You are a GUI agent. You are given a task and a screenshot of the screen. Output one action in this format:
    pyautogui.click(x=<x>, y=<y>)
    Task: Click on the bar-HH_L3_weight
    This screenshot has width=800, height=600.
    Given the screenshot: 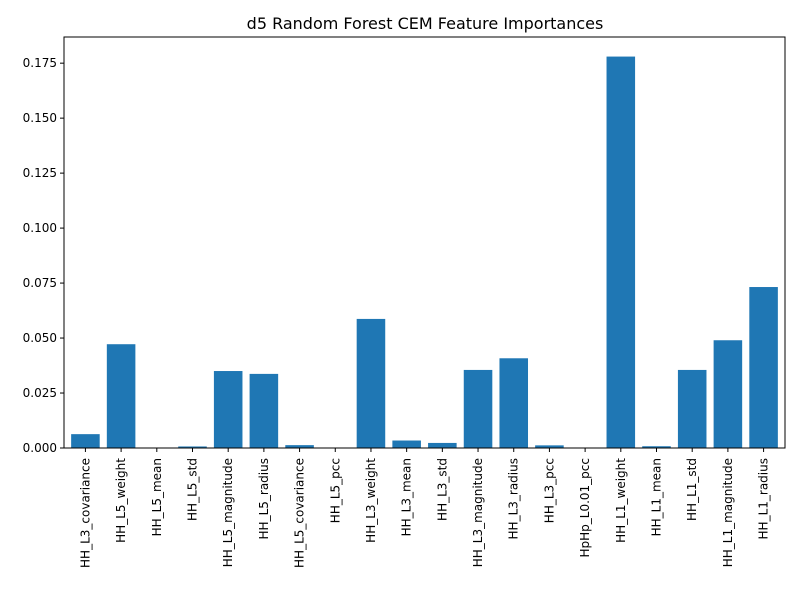 What is the action you would take?
    pyautogui.click(x=371, y=383)
    